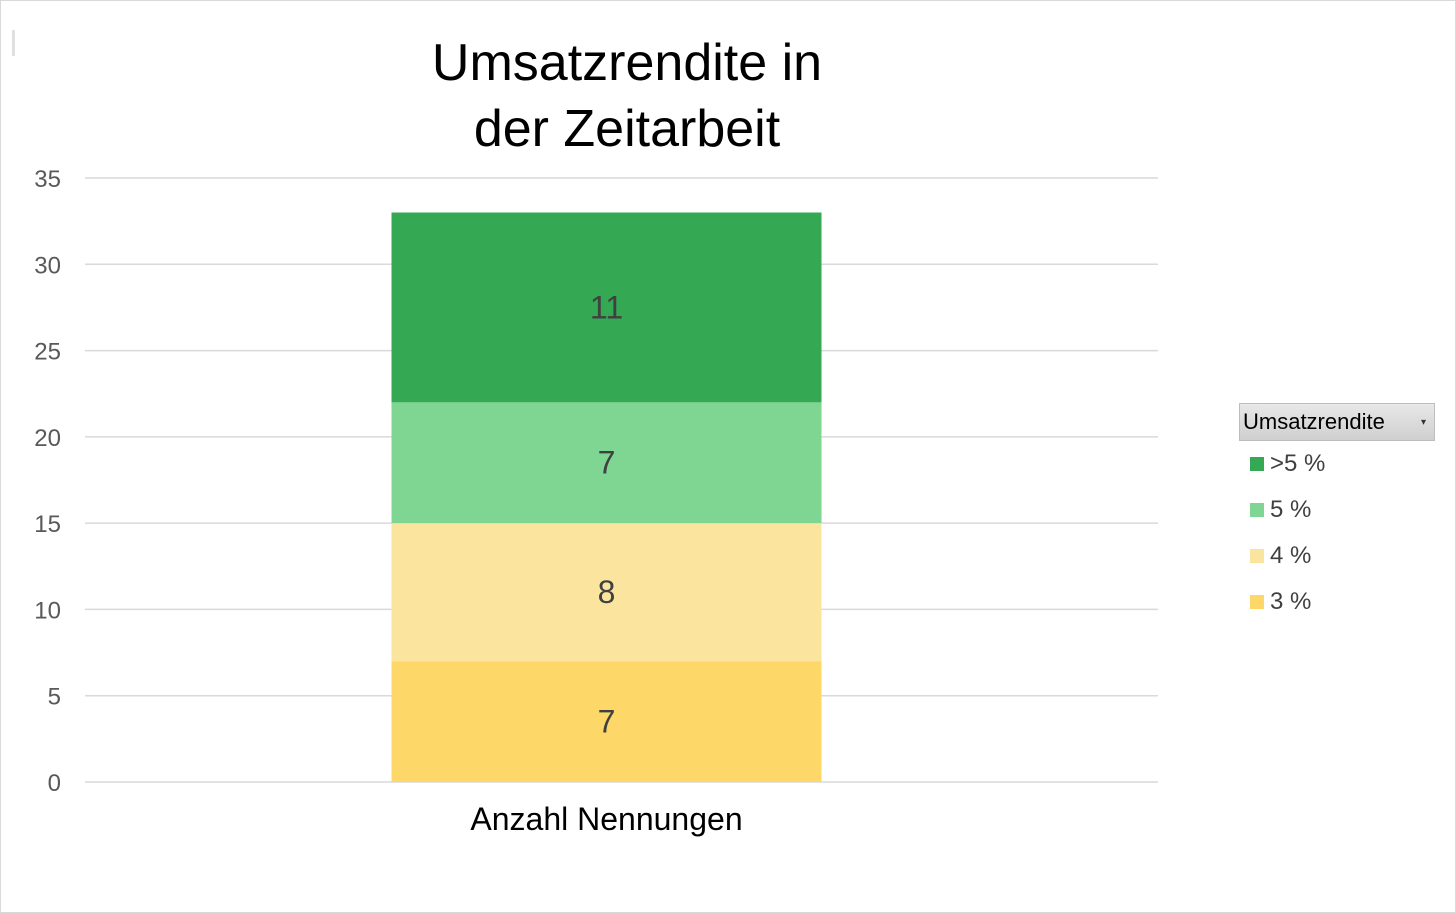 The height and width of the screenshot is (913, 1456). I want to click on legend-title: Umsatzrendite, so click(1314, 421).